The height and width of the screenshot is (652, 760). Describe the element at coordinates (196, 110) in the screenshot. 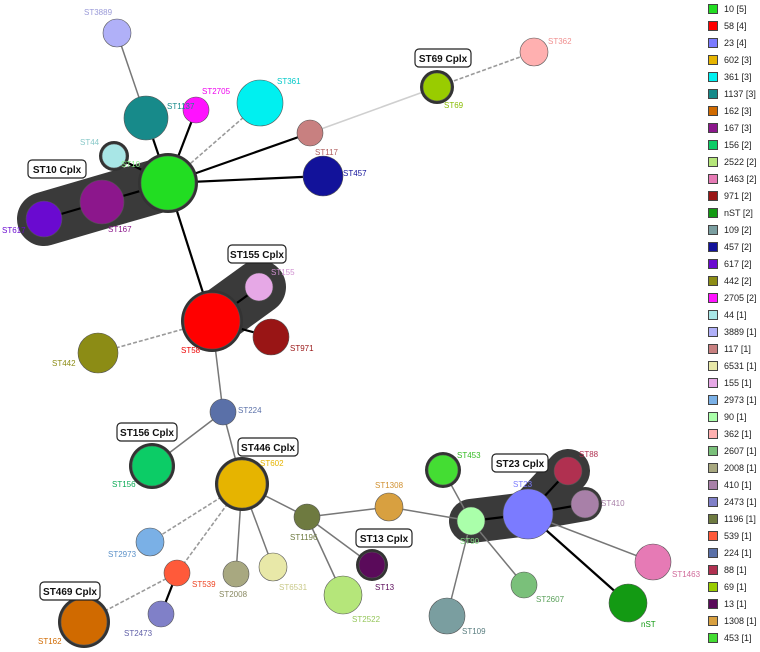

I see `node-ST2705` at that location.